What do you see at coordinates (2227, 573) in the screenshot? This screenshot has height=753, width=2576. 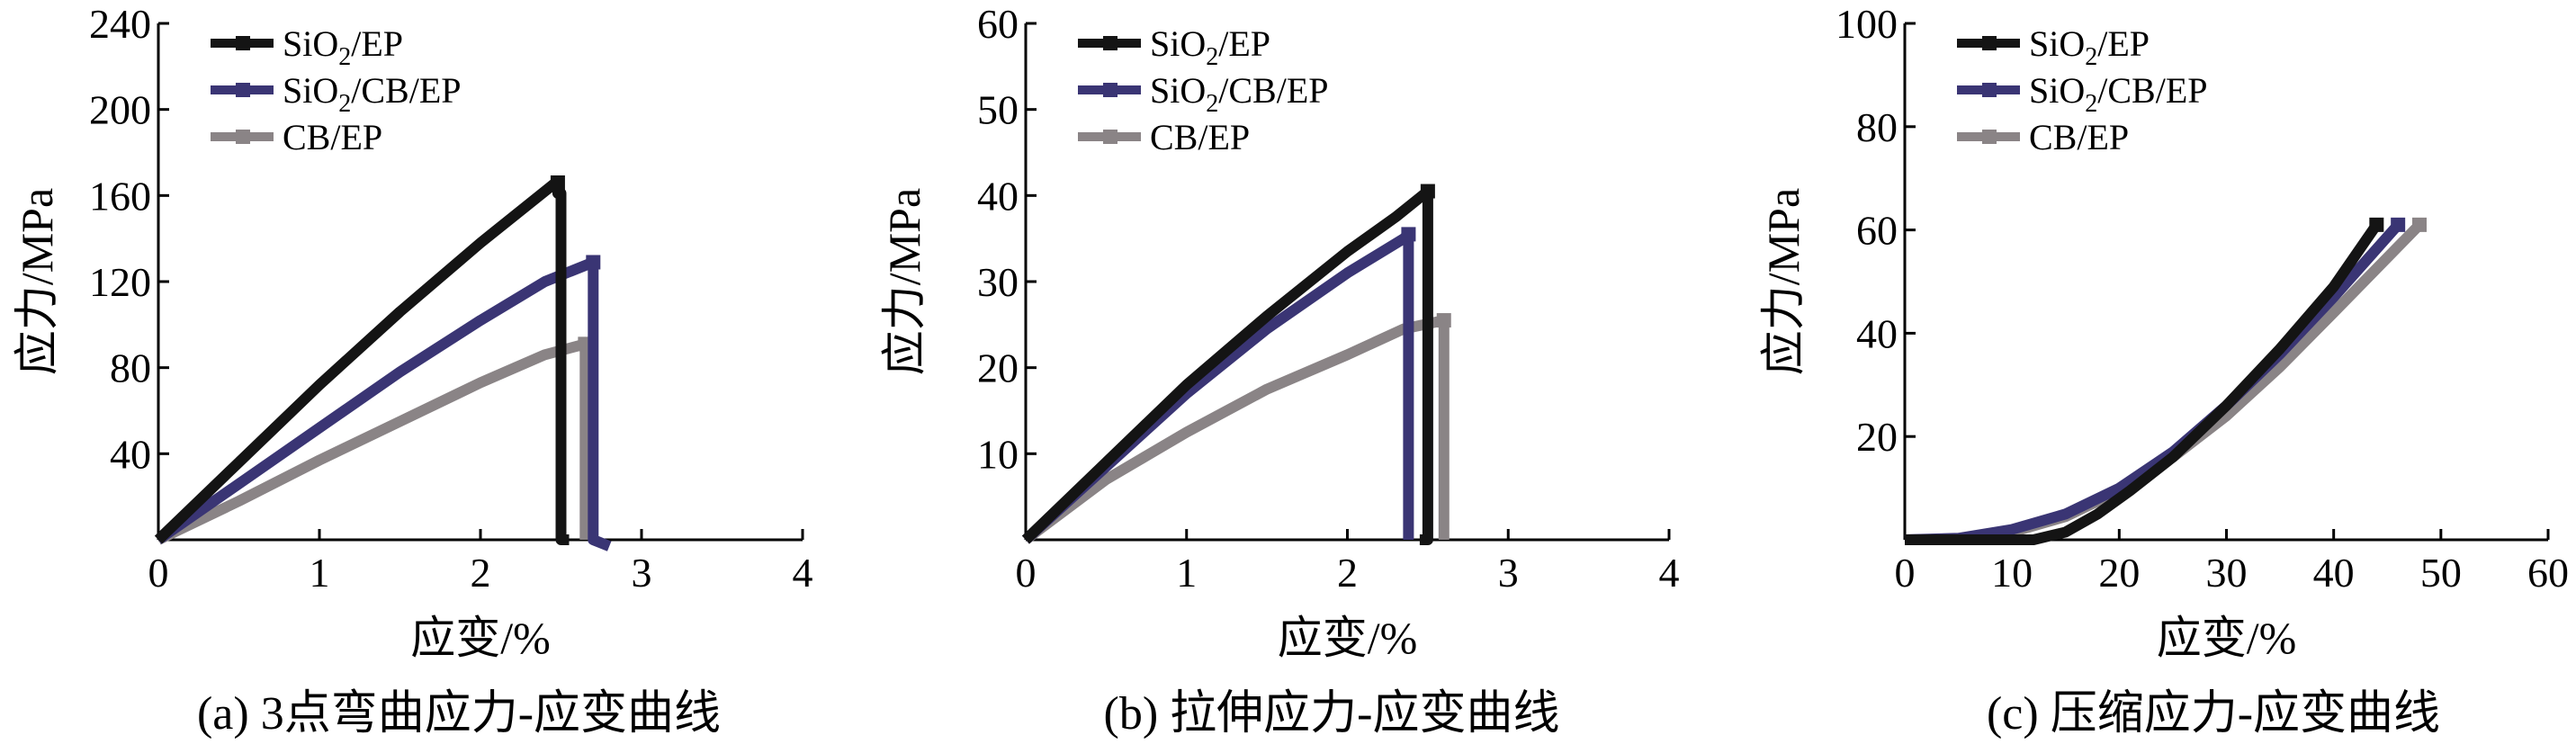 I see `x-tick-label: 30` at bounding box center [2227, 573].